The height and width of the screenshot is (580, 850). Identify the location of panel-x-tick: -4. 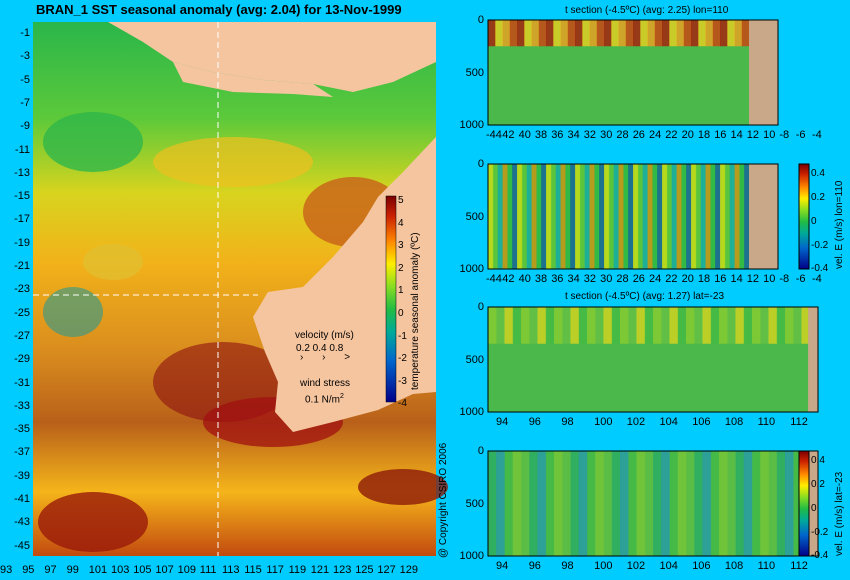
(817, 279).